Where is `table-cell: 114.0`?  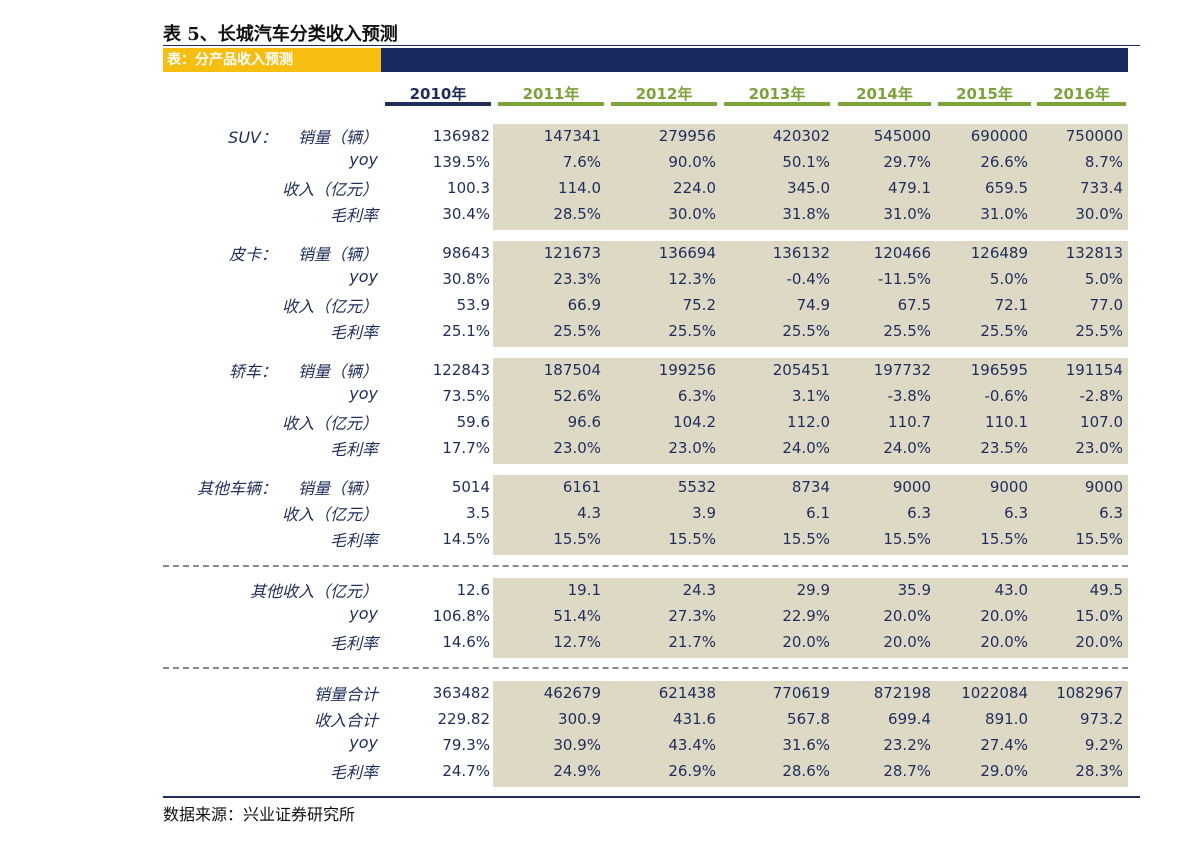
table-cell: 114.0 is located at coordinates (579, 188).